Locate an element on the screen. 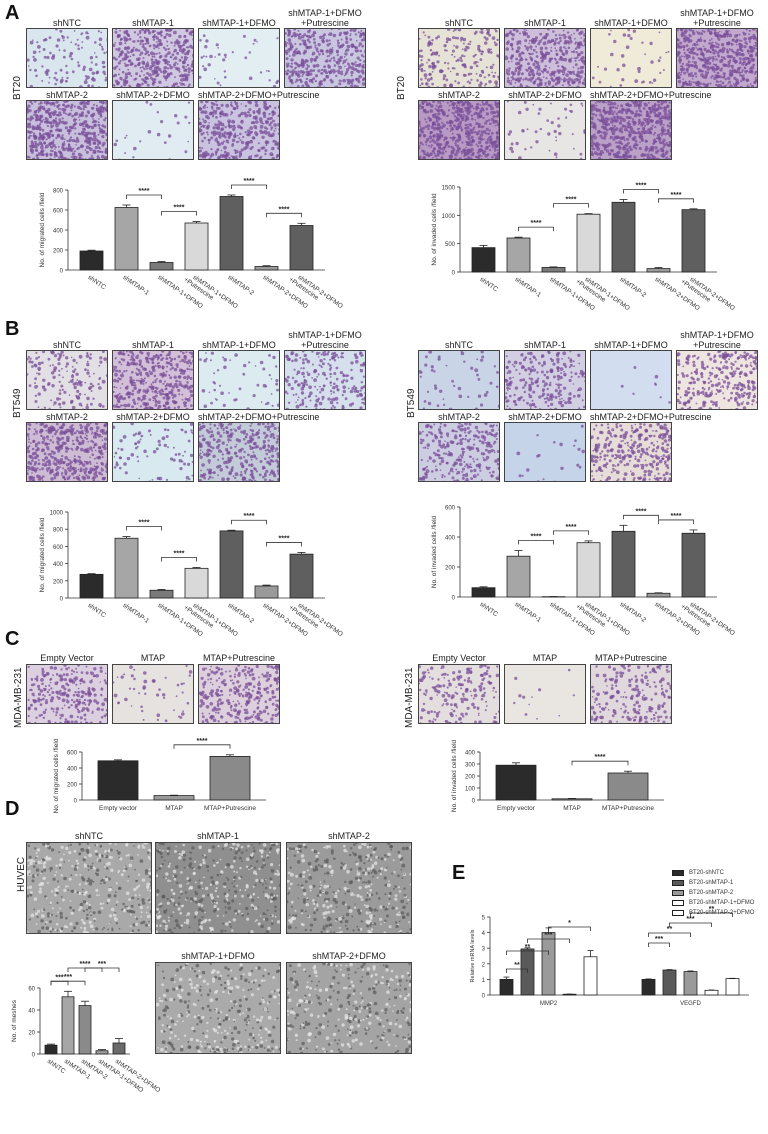 This screenshot has width=768, height=1134. a-left-grid-label-4: shMTAP-2 is located at coordinates (67, 95).